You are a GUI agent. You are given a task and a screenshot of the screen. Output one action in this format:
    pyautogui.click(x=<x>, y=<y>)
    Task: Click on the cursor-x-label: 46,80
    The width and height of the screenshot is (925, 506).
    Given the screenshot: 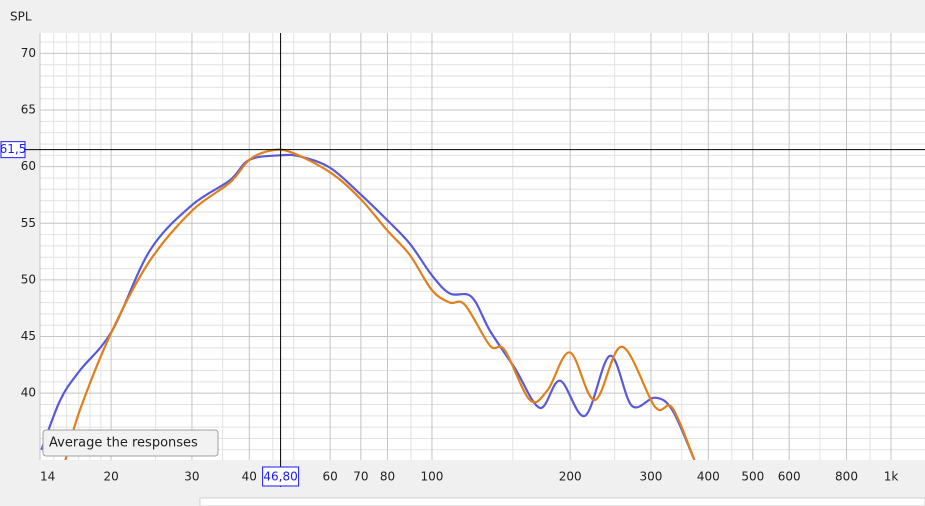 What is the action you would take?
    pyautogui.click(x=280, y=477)
    